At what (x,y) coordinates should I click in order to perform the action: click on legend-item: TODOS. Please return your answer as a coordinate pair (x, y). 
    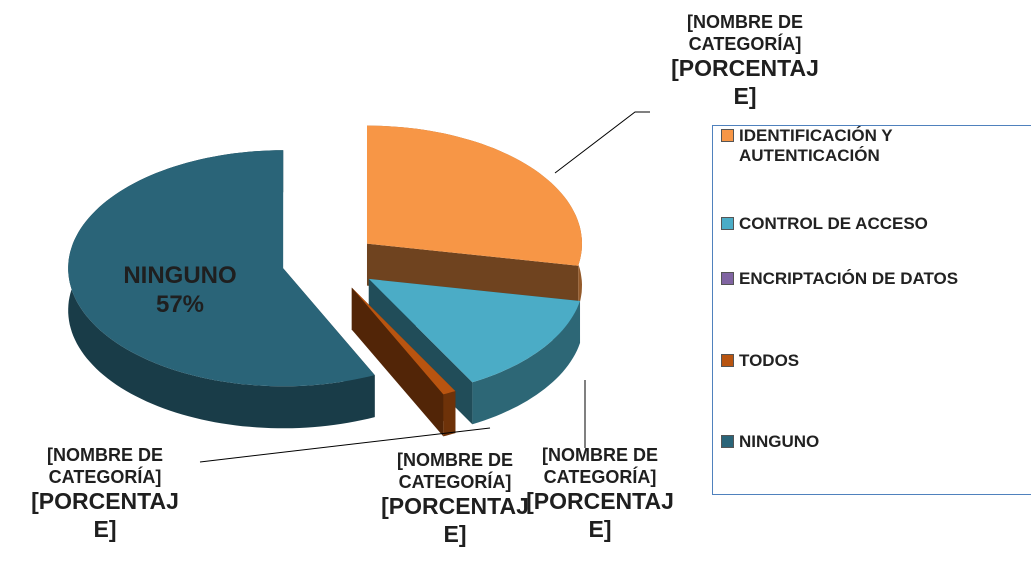
    Looking at the image, I should click on (871, 361).